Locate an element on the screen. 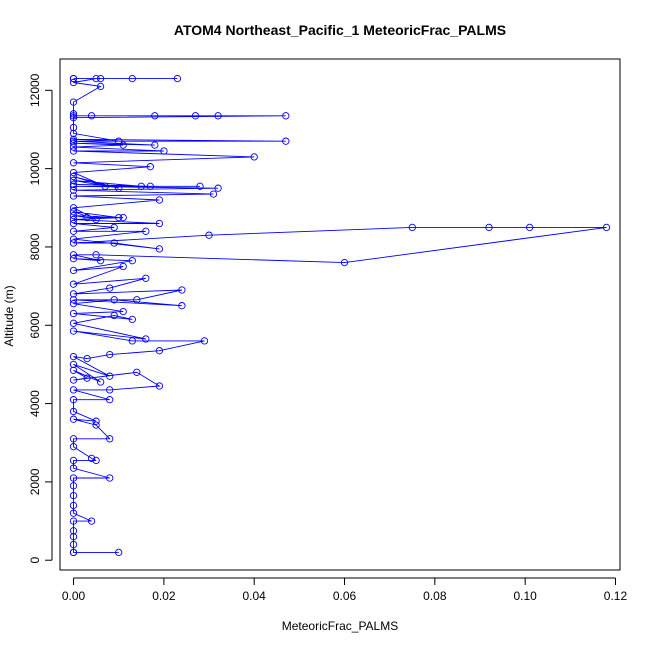  x-tick-label: 0.12 is located at coordinates (616, 596).